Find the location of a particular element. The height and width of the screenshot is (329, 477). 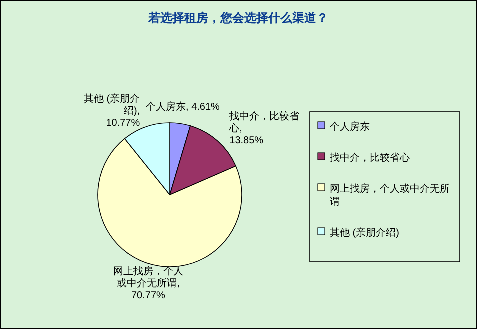

legend-label: 找中介，比较省心 is located at coordinates (369, 158).